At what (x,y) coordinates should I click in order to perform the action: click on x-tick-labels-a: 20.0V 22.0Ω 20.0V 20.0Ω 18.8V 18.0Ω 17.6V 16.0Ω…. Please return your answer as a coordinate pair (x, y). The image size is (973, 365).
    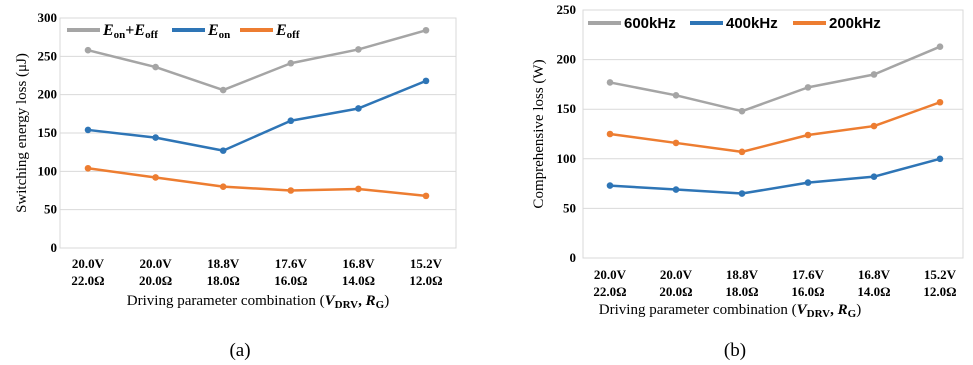
    Looking at the image, I should click on (256, 272).